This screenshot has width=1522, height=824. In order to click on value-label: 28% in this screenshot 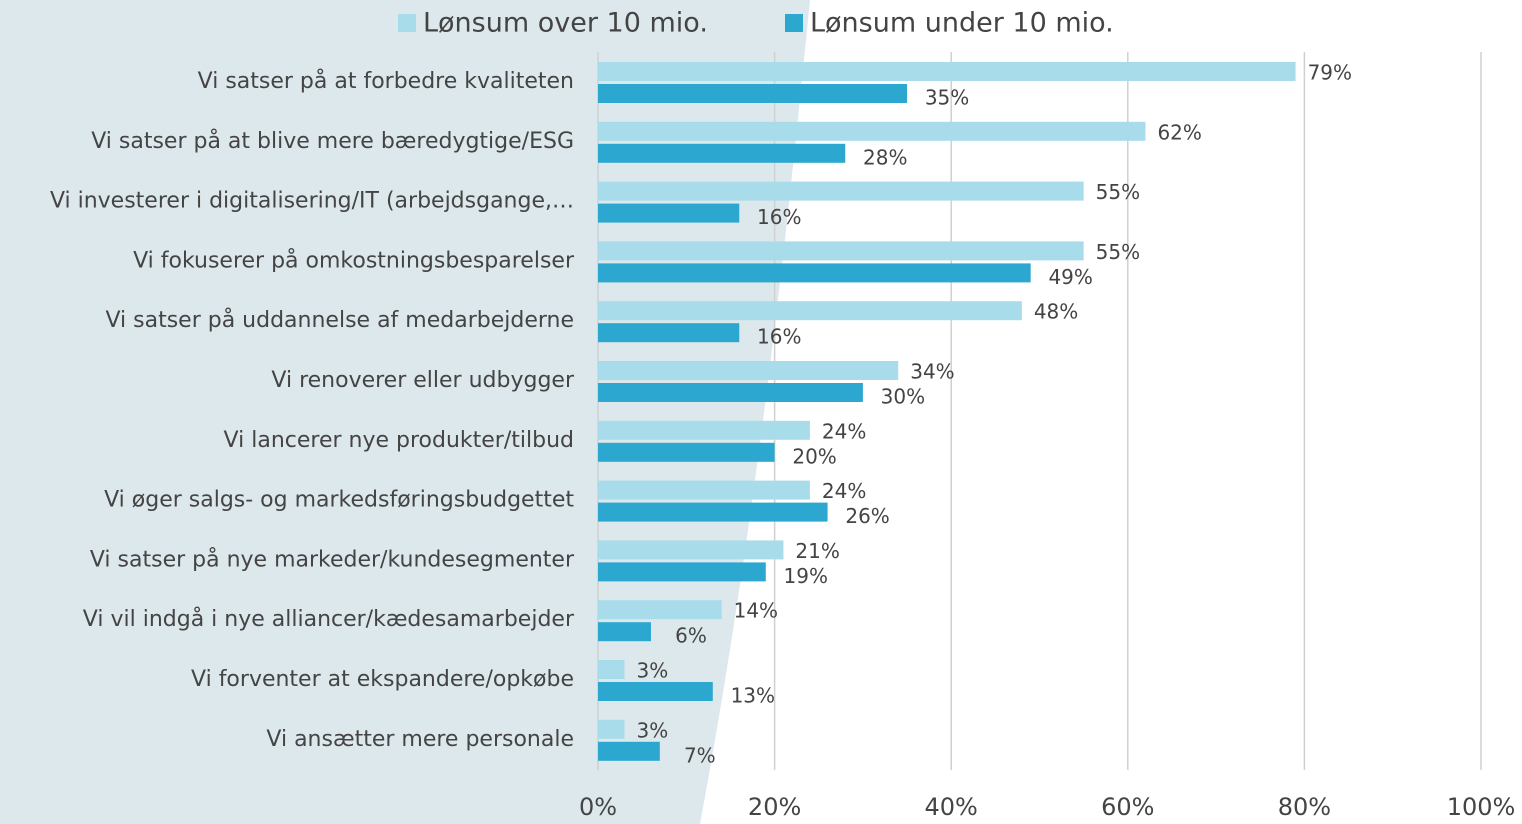, I will do `click(885, 157)`.